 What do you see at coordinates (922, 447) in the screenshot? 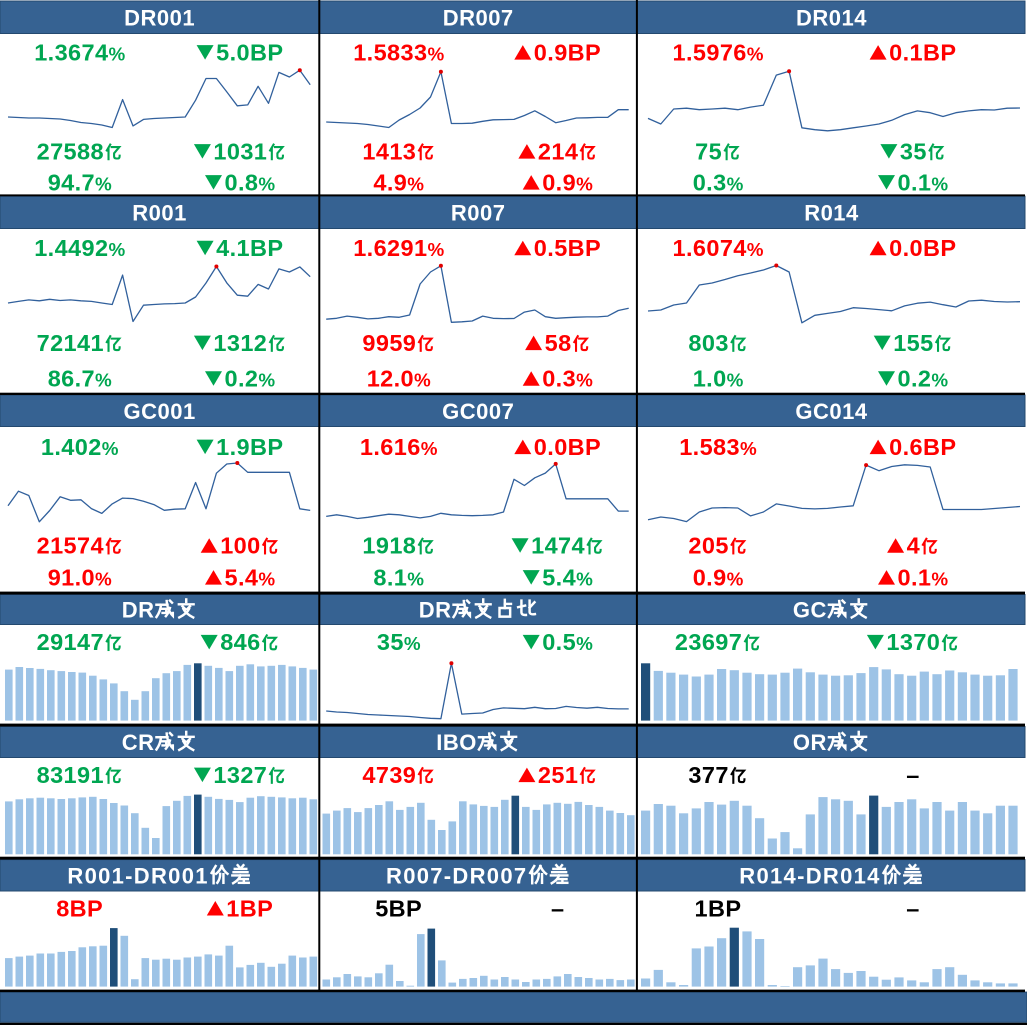
I see `svg-text: 0.6BP` at bounding box center [922, 447].